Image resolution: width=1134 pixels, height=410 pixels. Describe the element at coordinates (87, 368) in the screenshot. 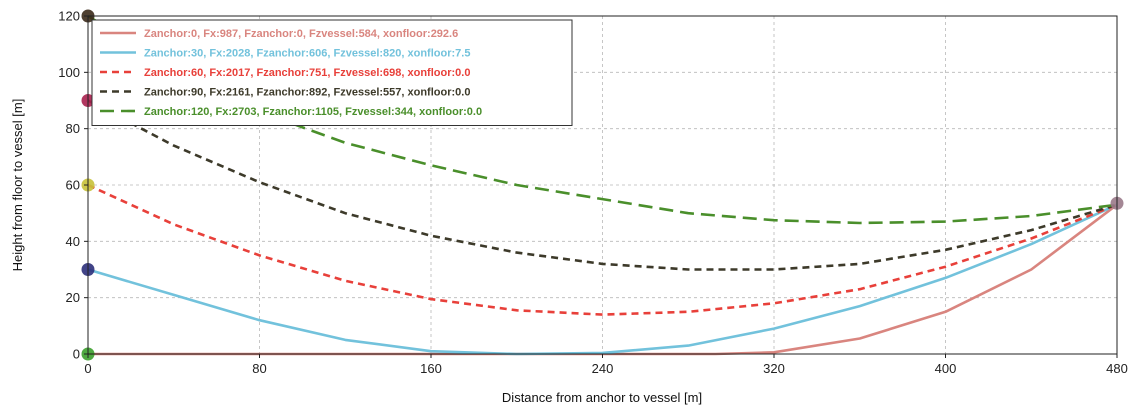

I see `x-tick-label: 0` at that location.